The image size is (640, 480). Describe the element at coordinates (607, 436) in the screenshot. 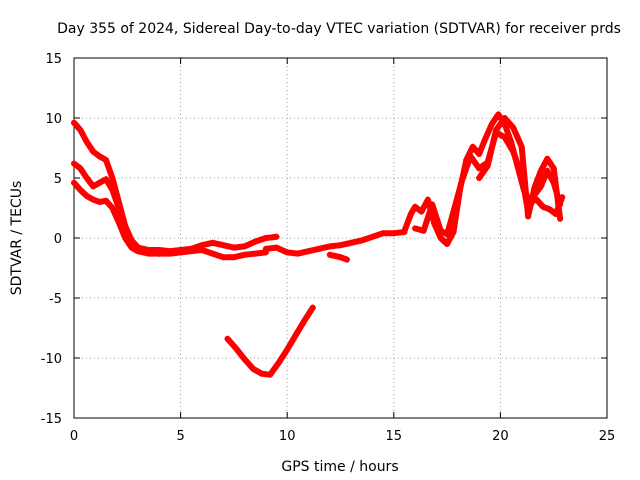

I see `x-tick-label: 25` at that location.